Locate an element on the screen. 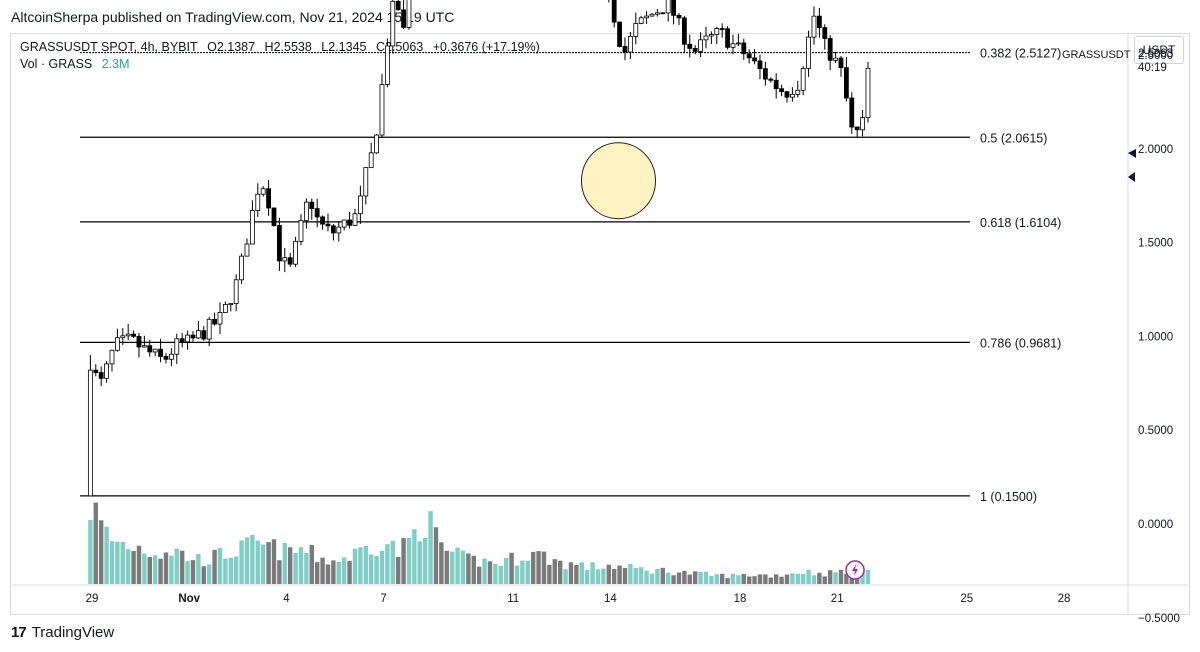  fib-label-0.618: 0.618 (1.6104) is located at coordinates (1020, 223).